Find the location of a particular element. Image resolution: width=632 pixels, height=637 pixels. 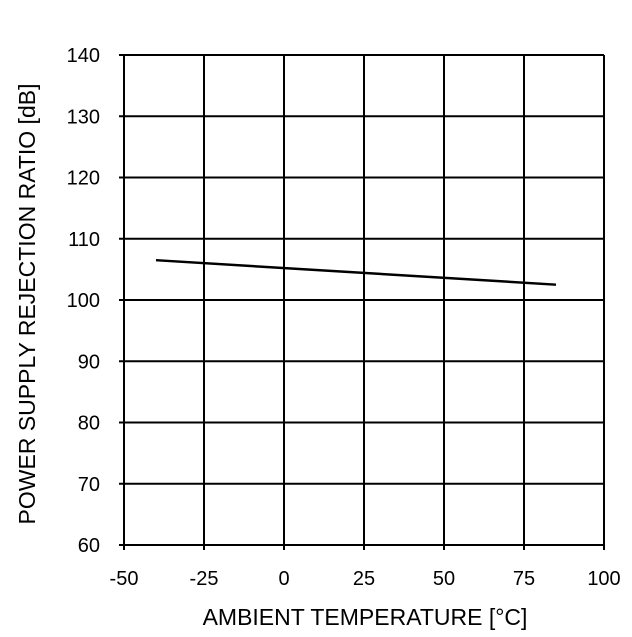

x-axis-title: AMBIENT TEMPERATURE [°C] is located at coordinates (365, 617).